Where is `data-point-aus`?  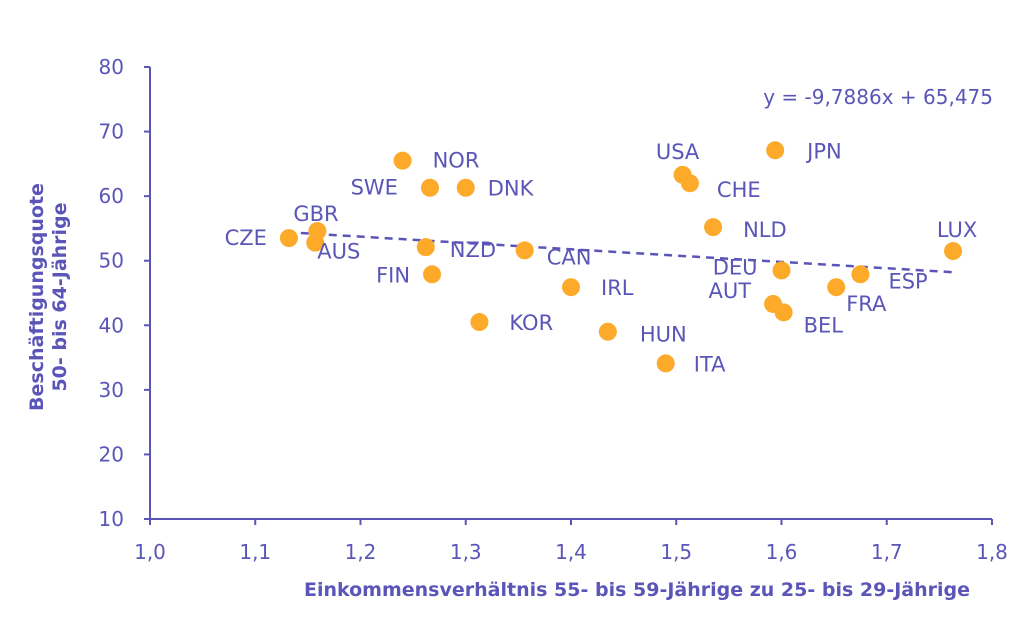
data-point-aus is located at coordinates (315, 242).